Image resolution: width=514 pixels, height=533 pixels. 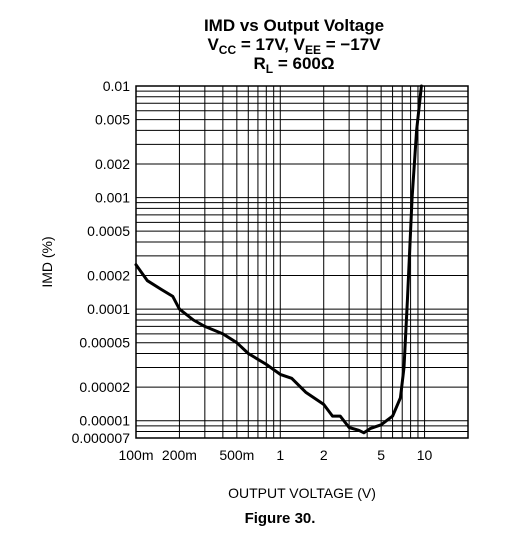 What do you see at coordinates (101, 438) in the screenshot?
I see `y-tick-label: 0.000007` at bounding box center [101, 438].